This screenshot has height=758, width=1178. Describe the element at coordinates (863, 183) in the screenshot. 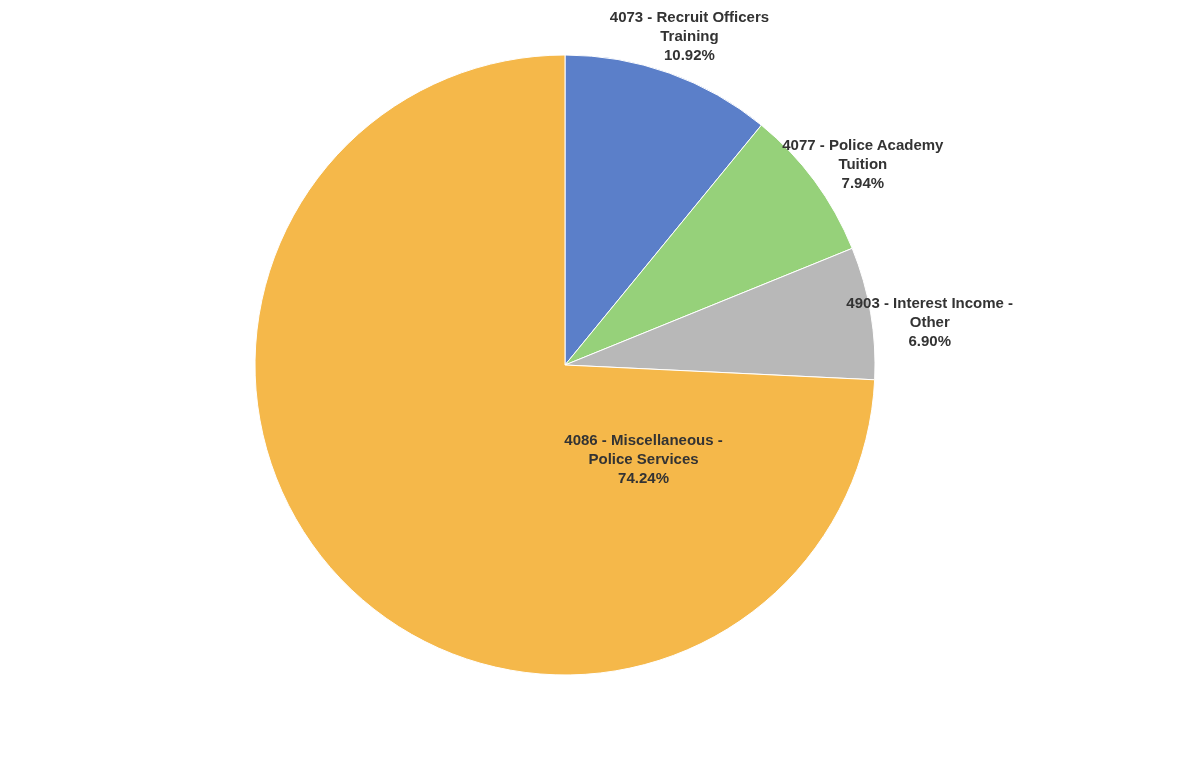

I see `data-label: 7.94%` at that location.